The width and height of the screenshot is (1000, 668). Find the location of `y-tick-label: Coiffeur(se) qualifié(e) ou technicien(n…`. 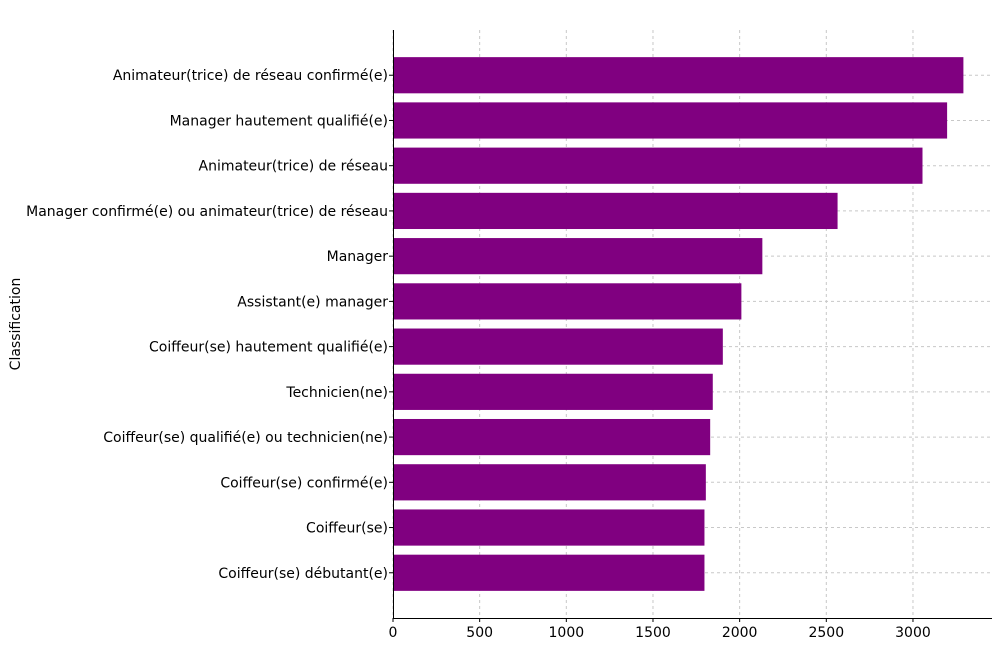

y-tick-label: Coiffeur(se) qualifié(e) ou technicien(n… is located at coordinates (245, 438).